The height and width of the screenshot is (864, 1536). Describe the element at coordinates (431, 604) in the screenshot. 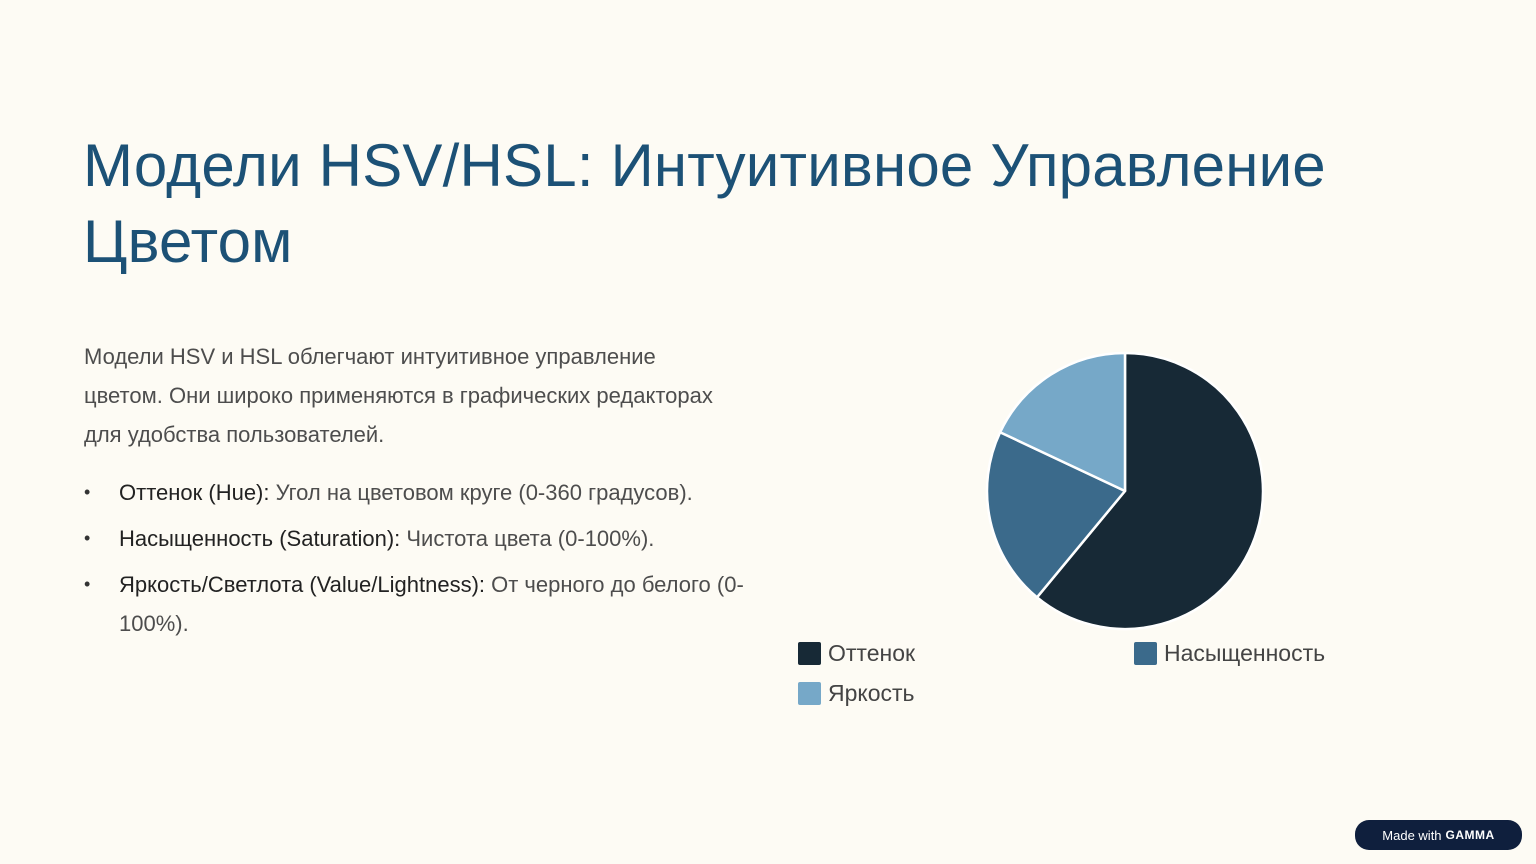

I see `list-item-text: От черного до белого (0-100%).` at that location.